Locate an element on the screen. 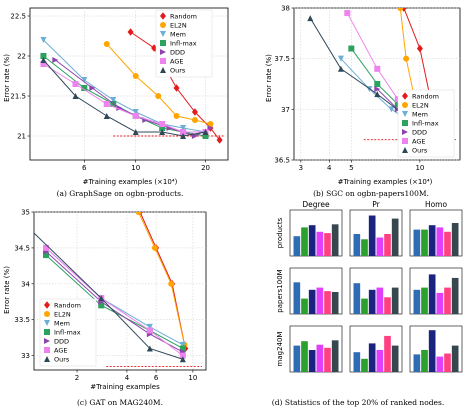  data-point-ddd is located at coordinates (119, 108).